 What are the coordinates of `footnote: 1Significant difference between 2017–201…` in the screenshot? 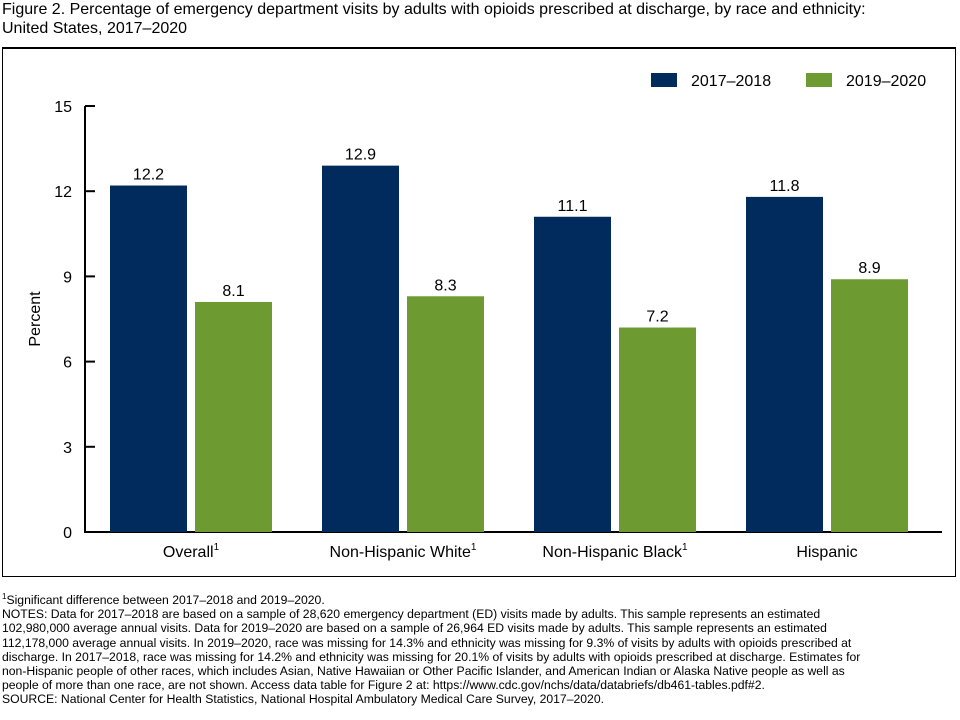 It's located at (480, 599).